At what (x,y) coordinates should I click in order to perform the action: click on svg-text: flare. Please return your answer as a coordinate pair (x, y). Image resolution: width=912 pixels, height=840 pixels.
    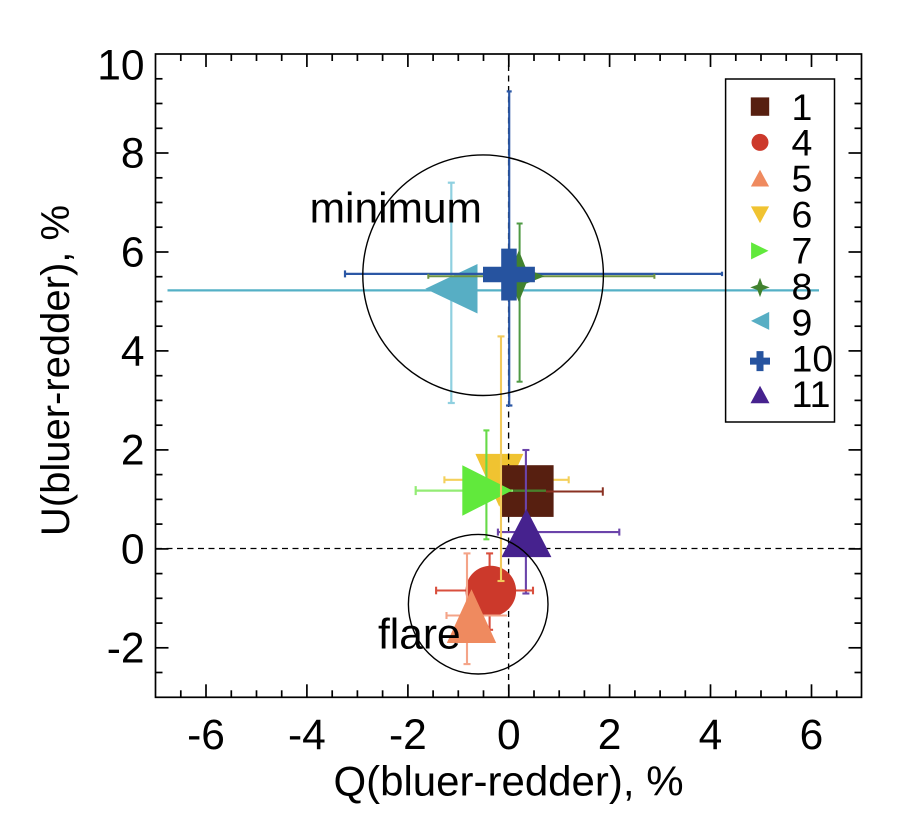
    Looking at the image, I should click on (419, 634).